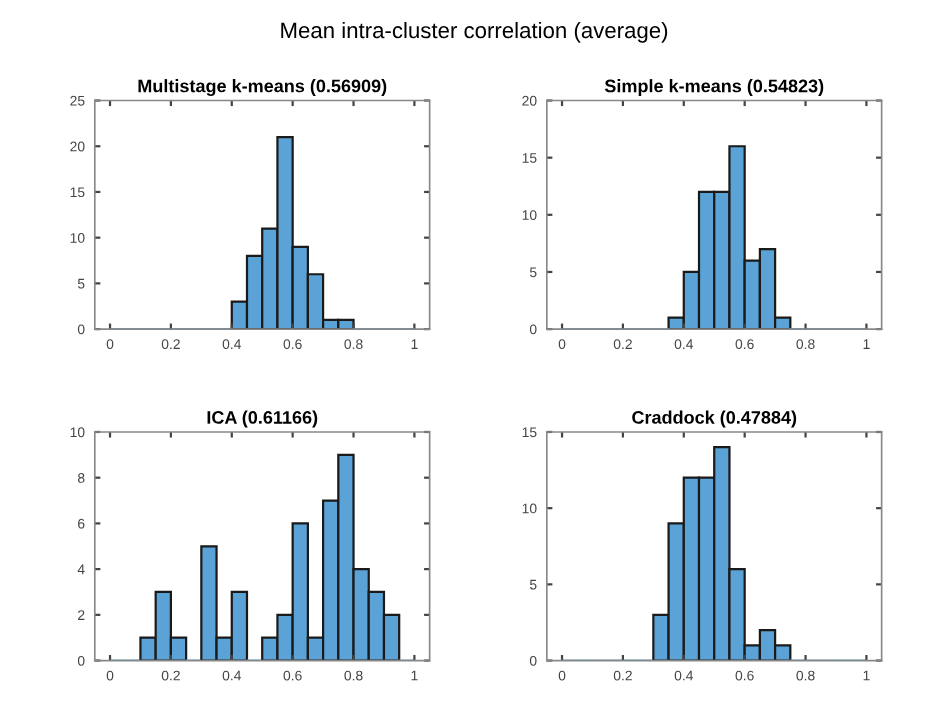 The width and height of the screenshot is (948, 718). Describe the element at coordinates (714, 87) in the screenshot. I see `chart-title: Simple k-means (0.54823)` at that location.